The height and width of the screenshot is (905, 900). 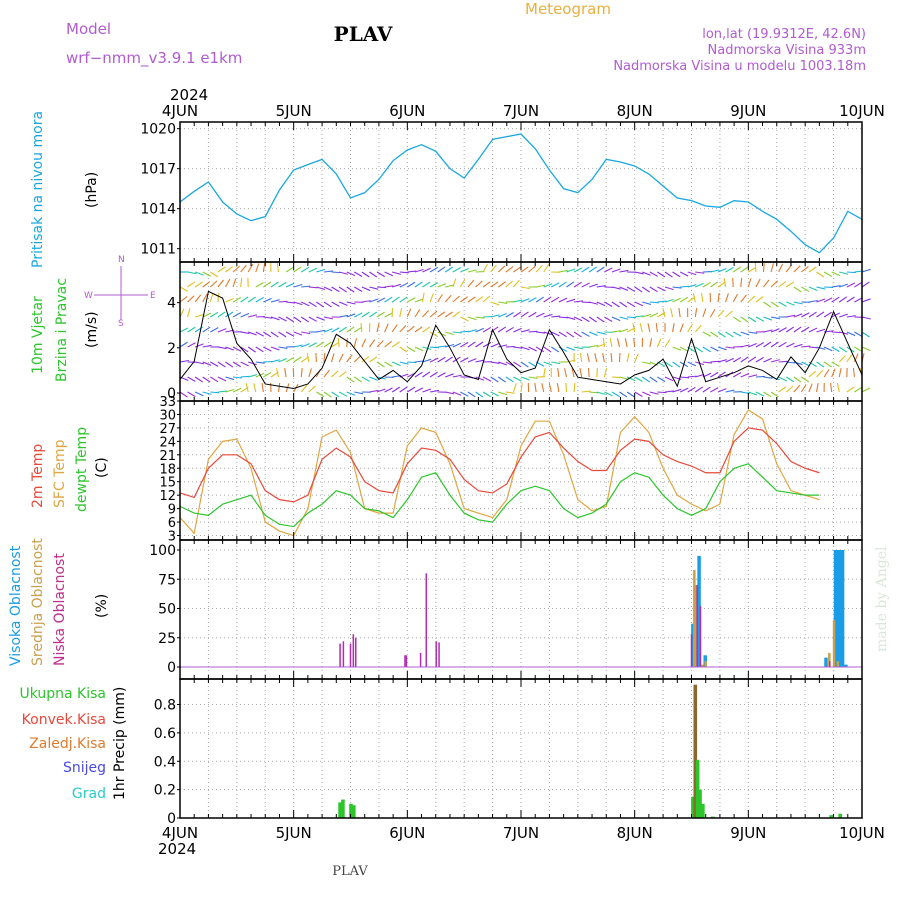 What do you see at coordinates (748, 833) in the screenshot?
I see `x-tick-label-bottom: 9JUN` at bounding box center [748, 833].